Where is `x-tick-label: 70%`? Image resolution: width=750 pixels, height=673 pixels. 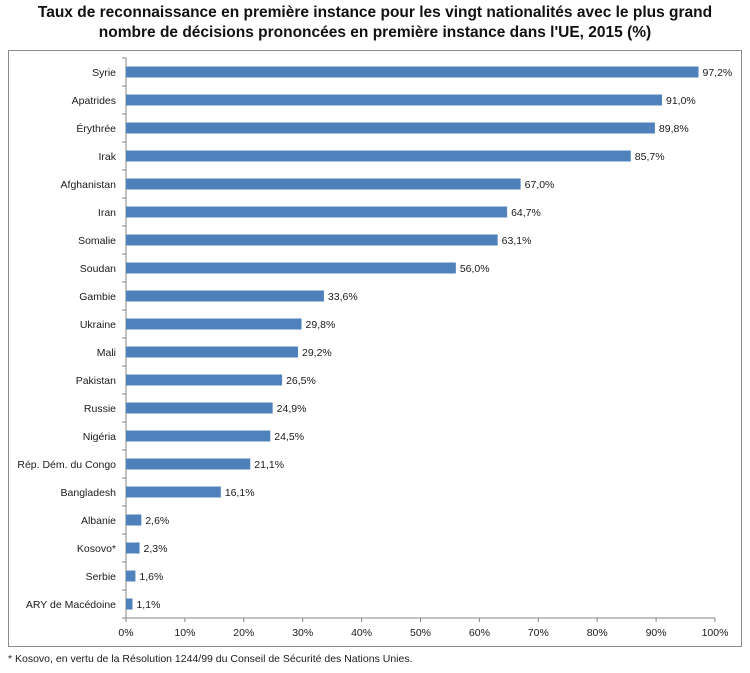
x-tick-label: 70% is located at coordinates (538, 633).